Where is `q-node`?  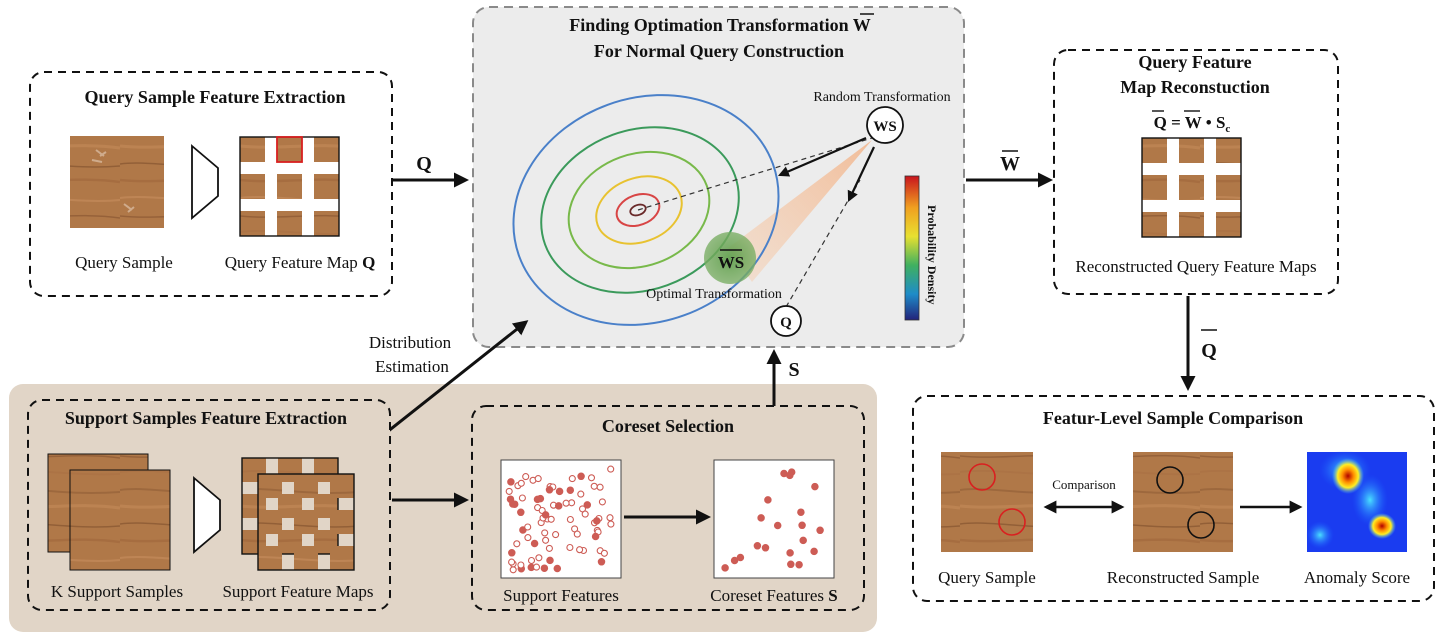
q-node is located at coordinates (786, 321).